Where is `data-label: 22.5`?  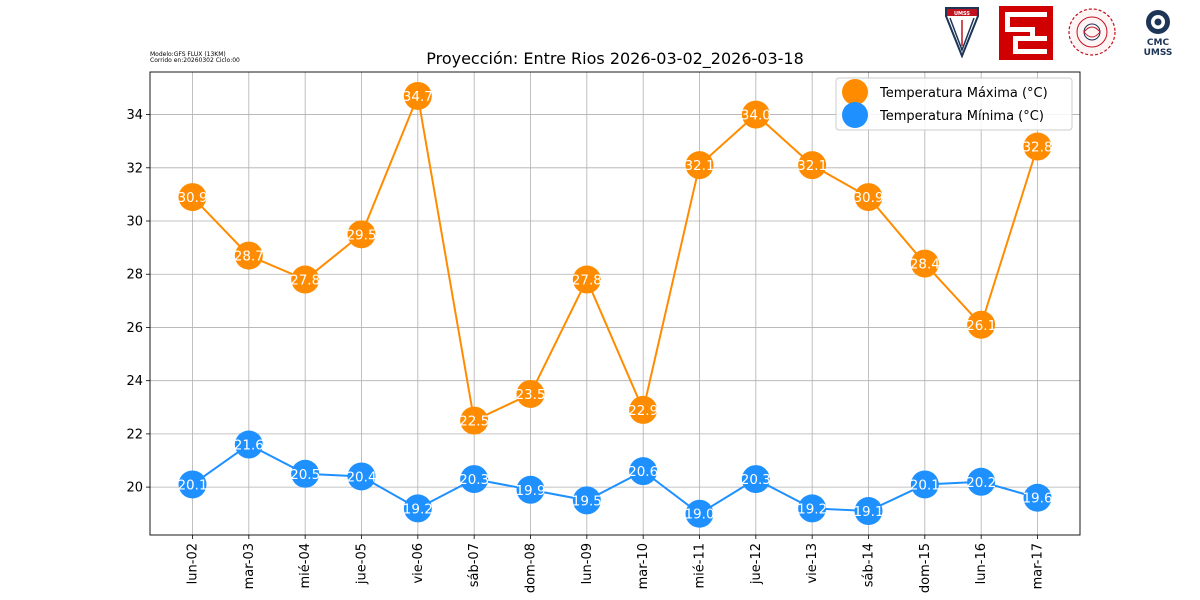 data-label: 22.5 is located at coordinates (474, 422).